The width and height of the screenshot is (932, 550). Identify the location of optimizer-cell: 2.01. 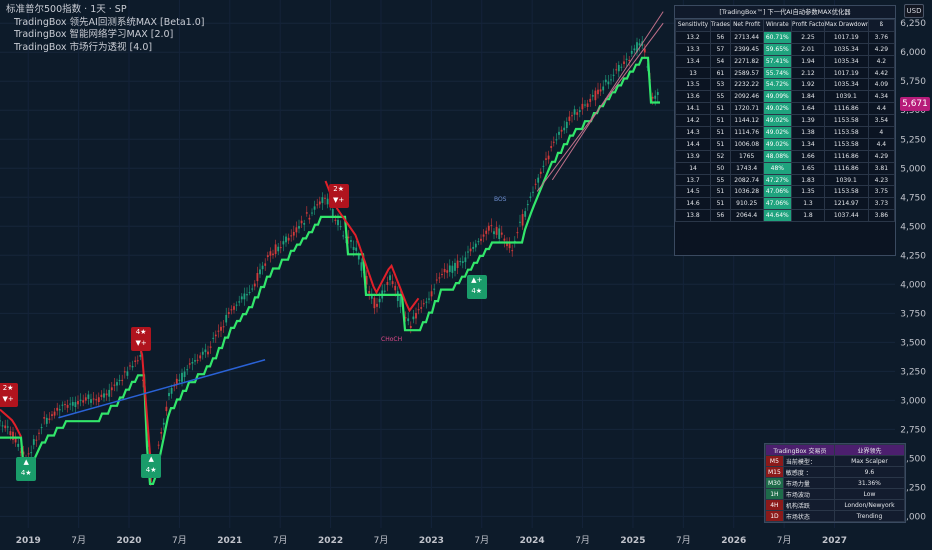
(808, 49).